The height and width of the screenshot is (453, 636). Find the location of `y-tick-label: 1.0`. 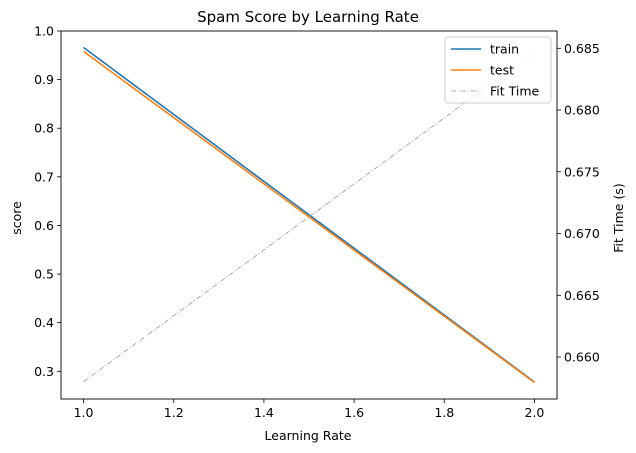

y-tick-label: 1.0 is located at coordinates (44, 31).